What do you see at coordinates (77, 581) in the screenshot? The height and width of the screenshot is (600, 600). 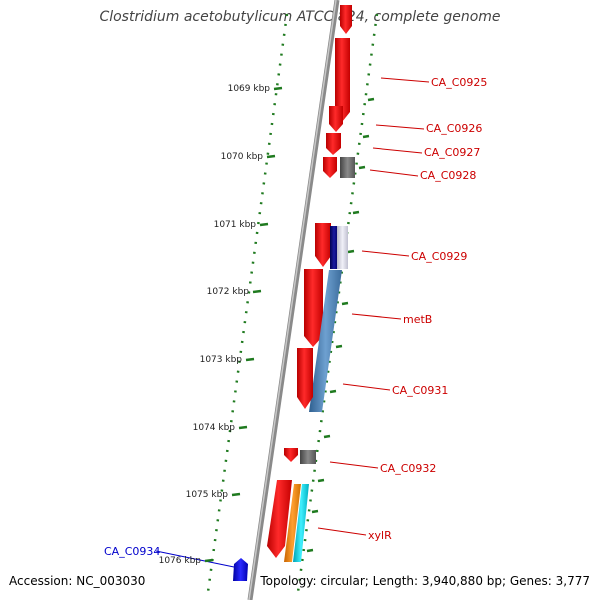 I see `accession-label: Accession: NC_003030` at bounding box center [77, 581].